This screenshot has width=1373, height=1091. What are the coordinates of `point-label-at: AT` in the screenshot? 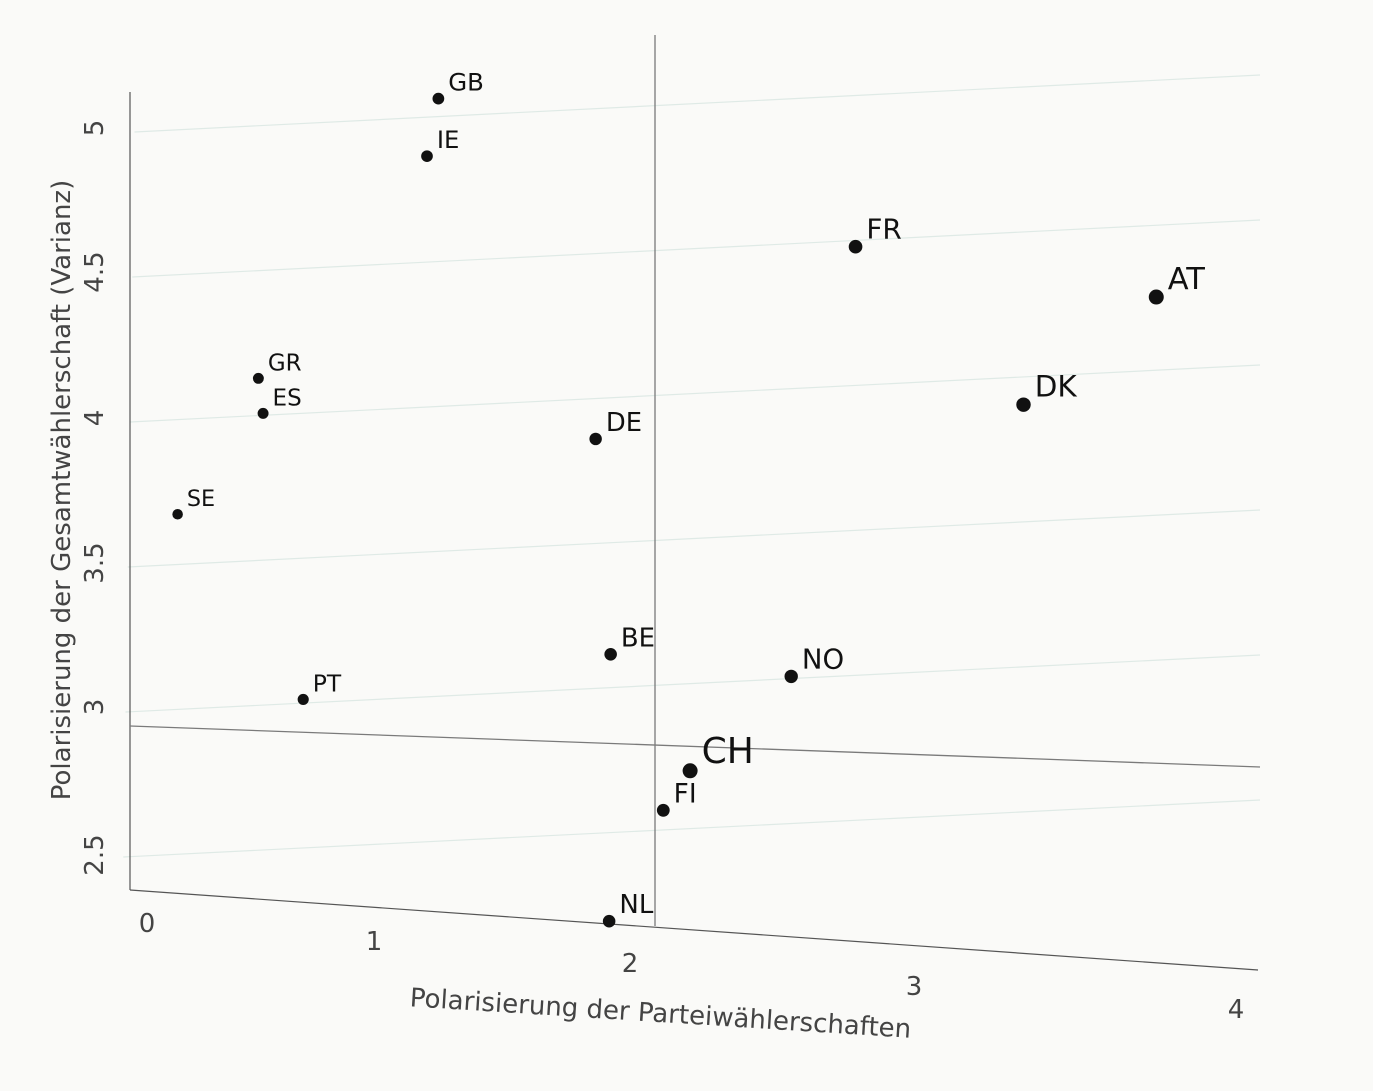 It's located at (1186, 279).